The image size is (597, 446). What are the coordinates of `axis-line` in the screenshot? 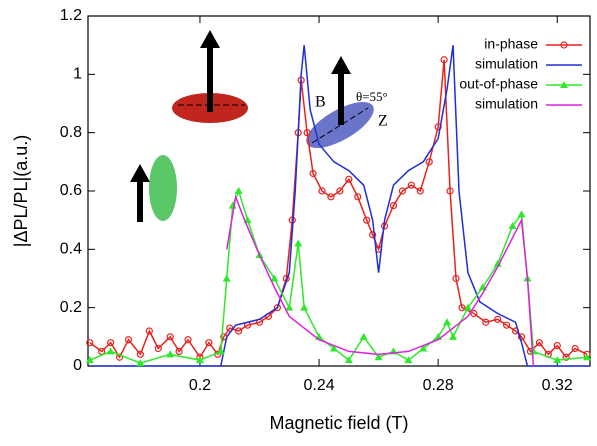 It's located at (340, 125).